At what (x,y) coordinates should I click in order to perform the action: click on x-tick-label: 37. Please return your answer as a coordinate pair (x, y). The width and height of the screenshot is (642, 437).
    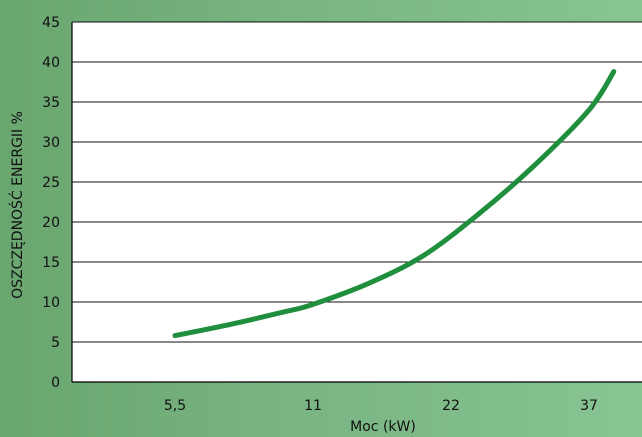
    Looking at the image, I should click on (589, 406).